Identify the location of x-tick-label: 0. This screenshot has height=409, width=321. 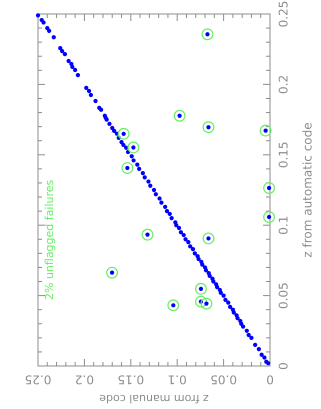
(270, 379).